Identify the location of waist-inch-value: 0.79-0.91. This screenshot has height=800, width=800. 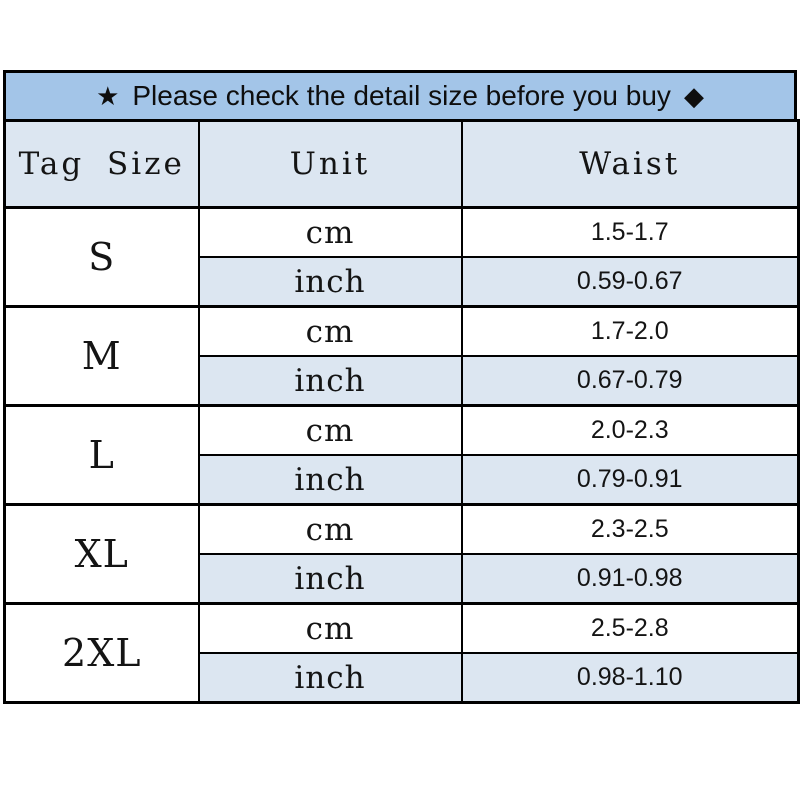
(630, 480).